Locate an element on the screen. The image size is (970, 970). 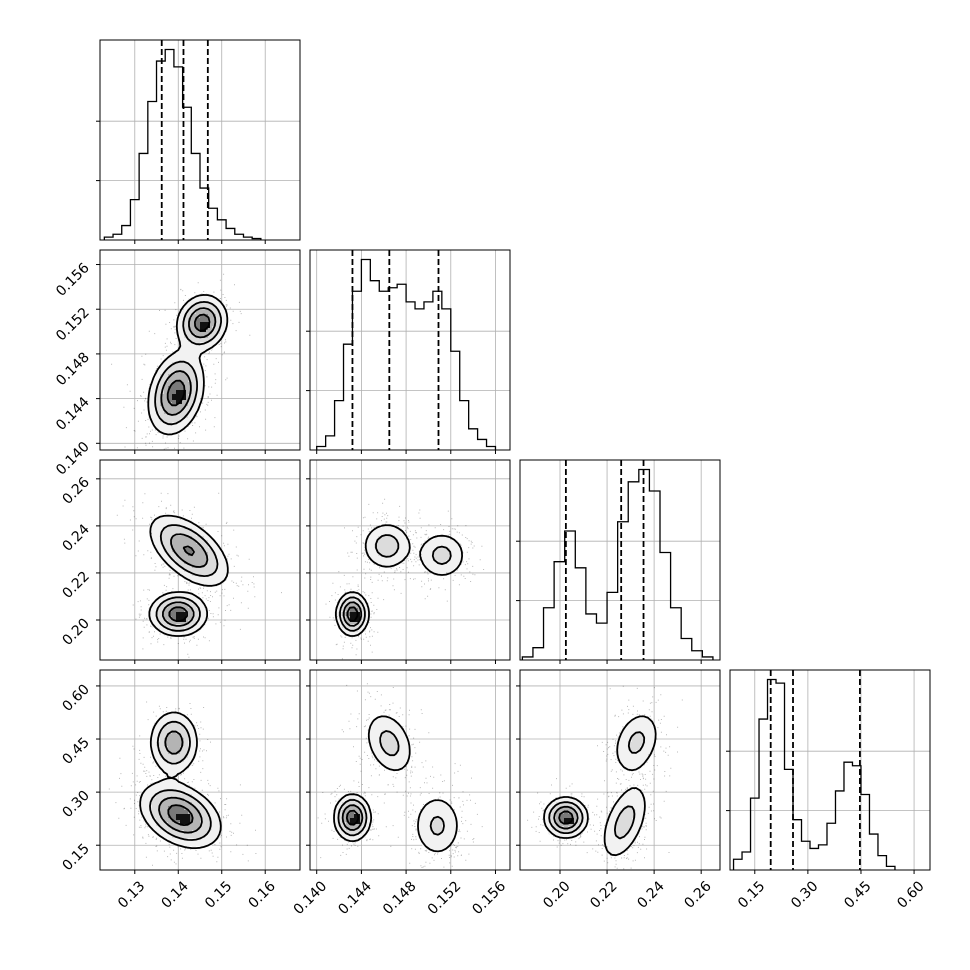
x-tick-label: 0.148 is located at coordinates (400, 898).